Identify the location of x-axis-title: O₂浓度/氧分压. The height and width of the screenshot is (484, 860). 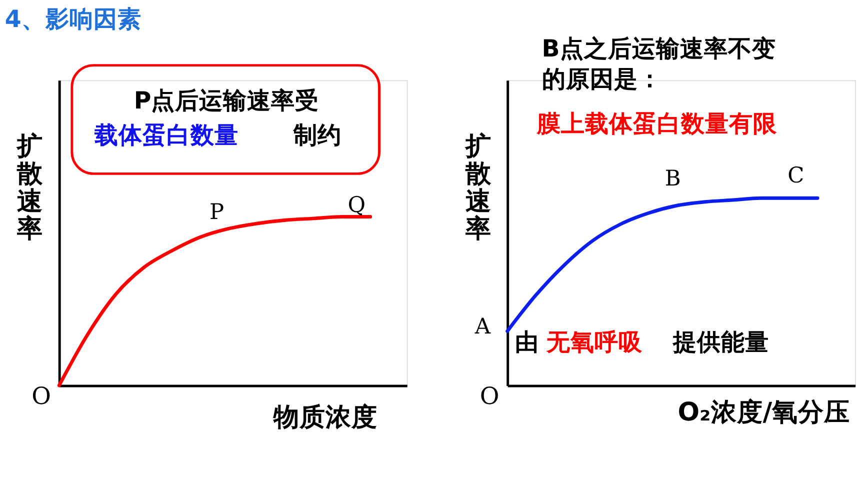
(764, 412).